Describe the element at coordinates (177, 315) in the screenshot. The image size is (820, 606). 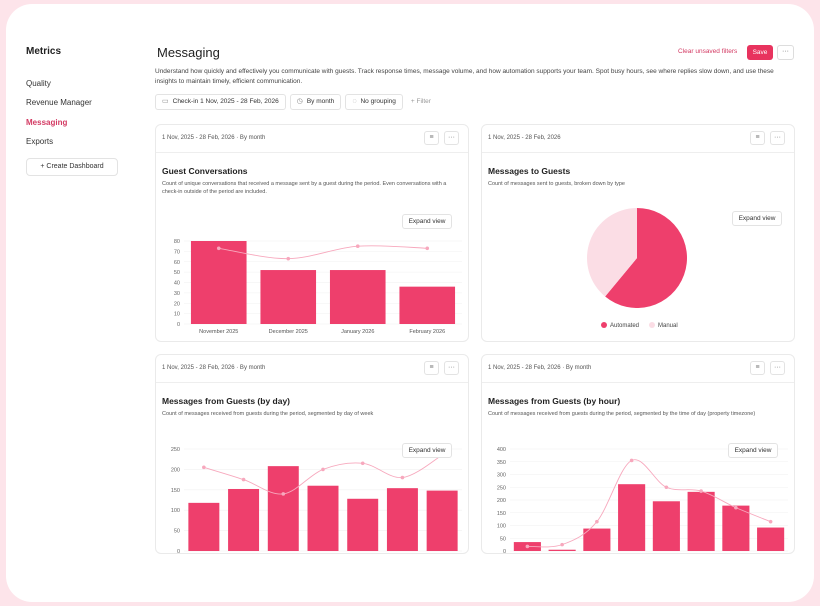
I see `y-tick-label: 10` at that location.